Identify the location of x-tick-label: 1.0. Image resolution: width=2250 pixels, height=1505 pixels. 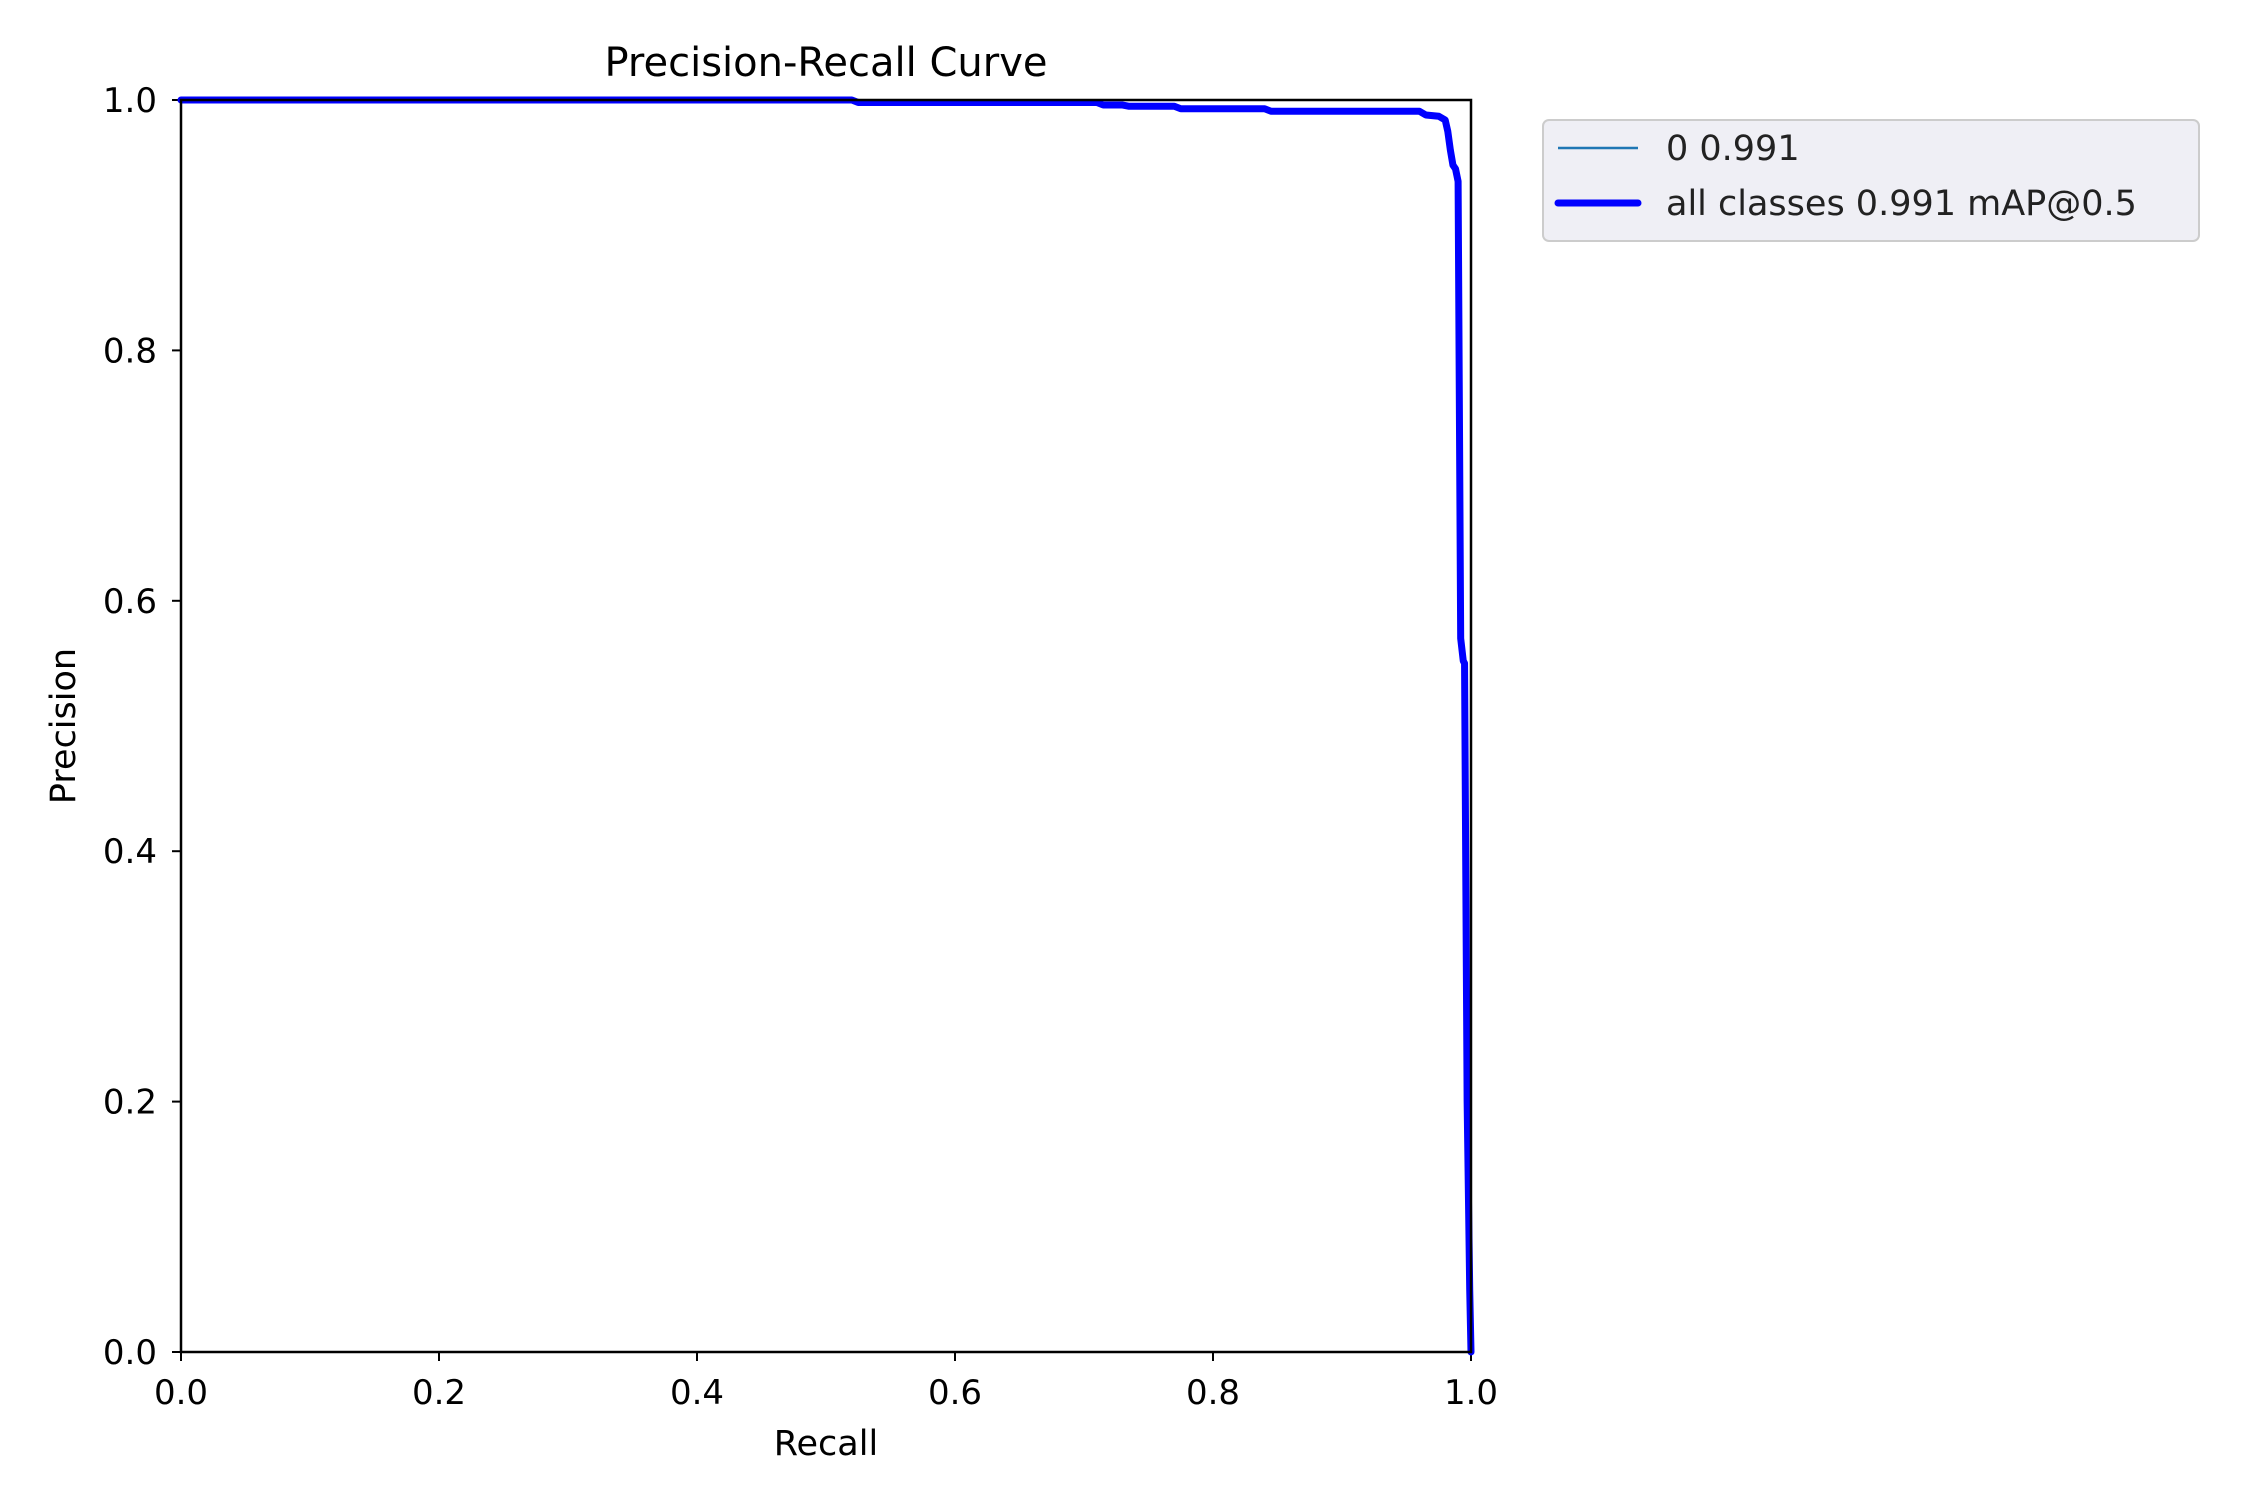
(1471, 1393).